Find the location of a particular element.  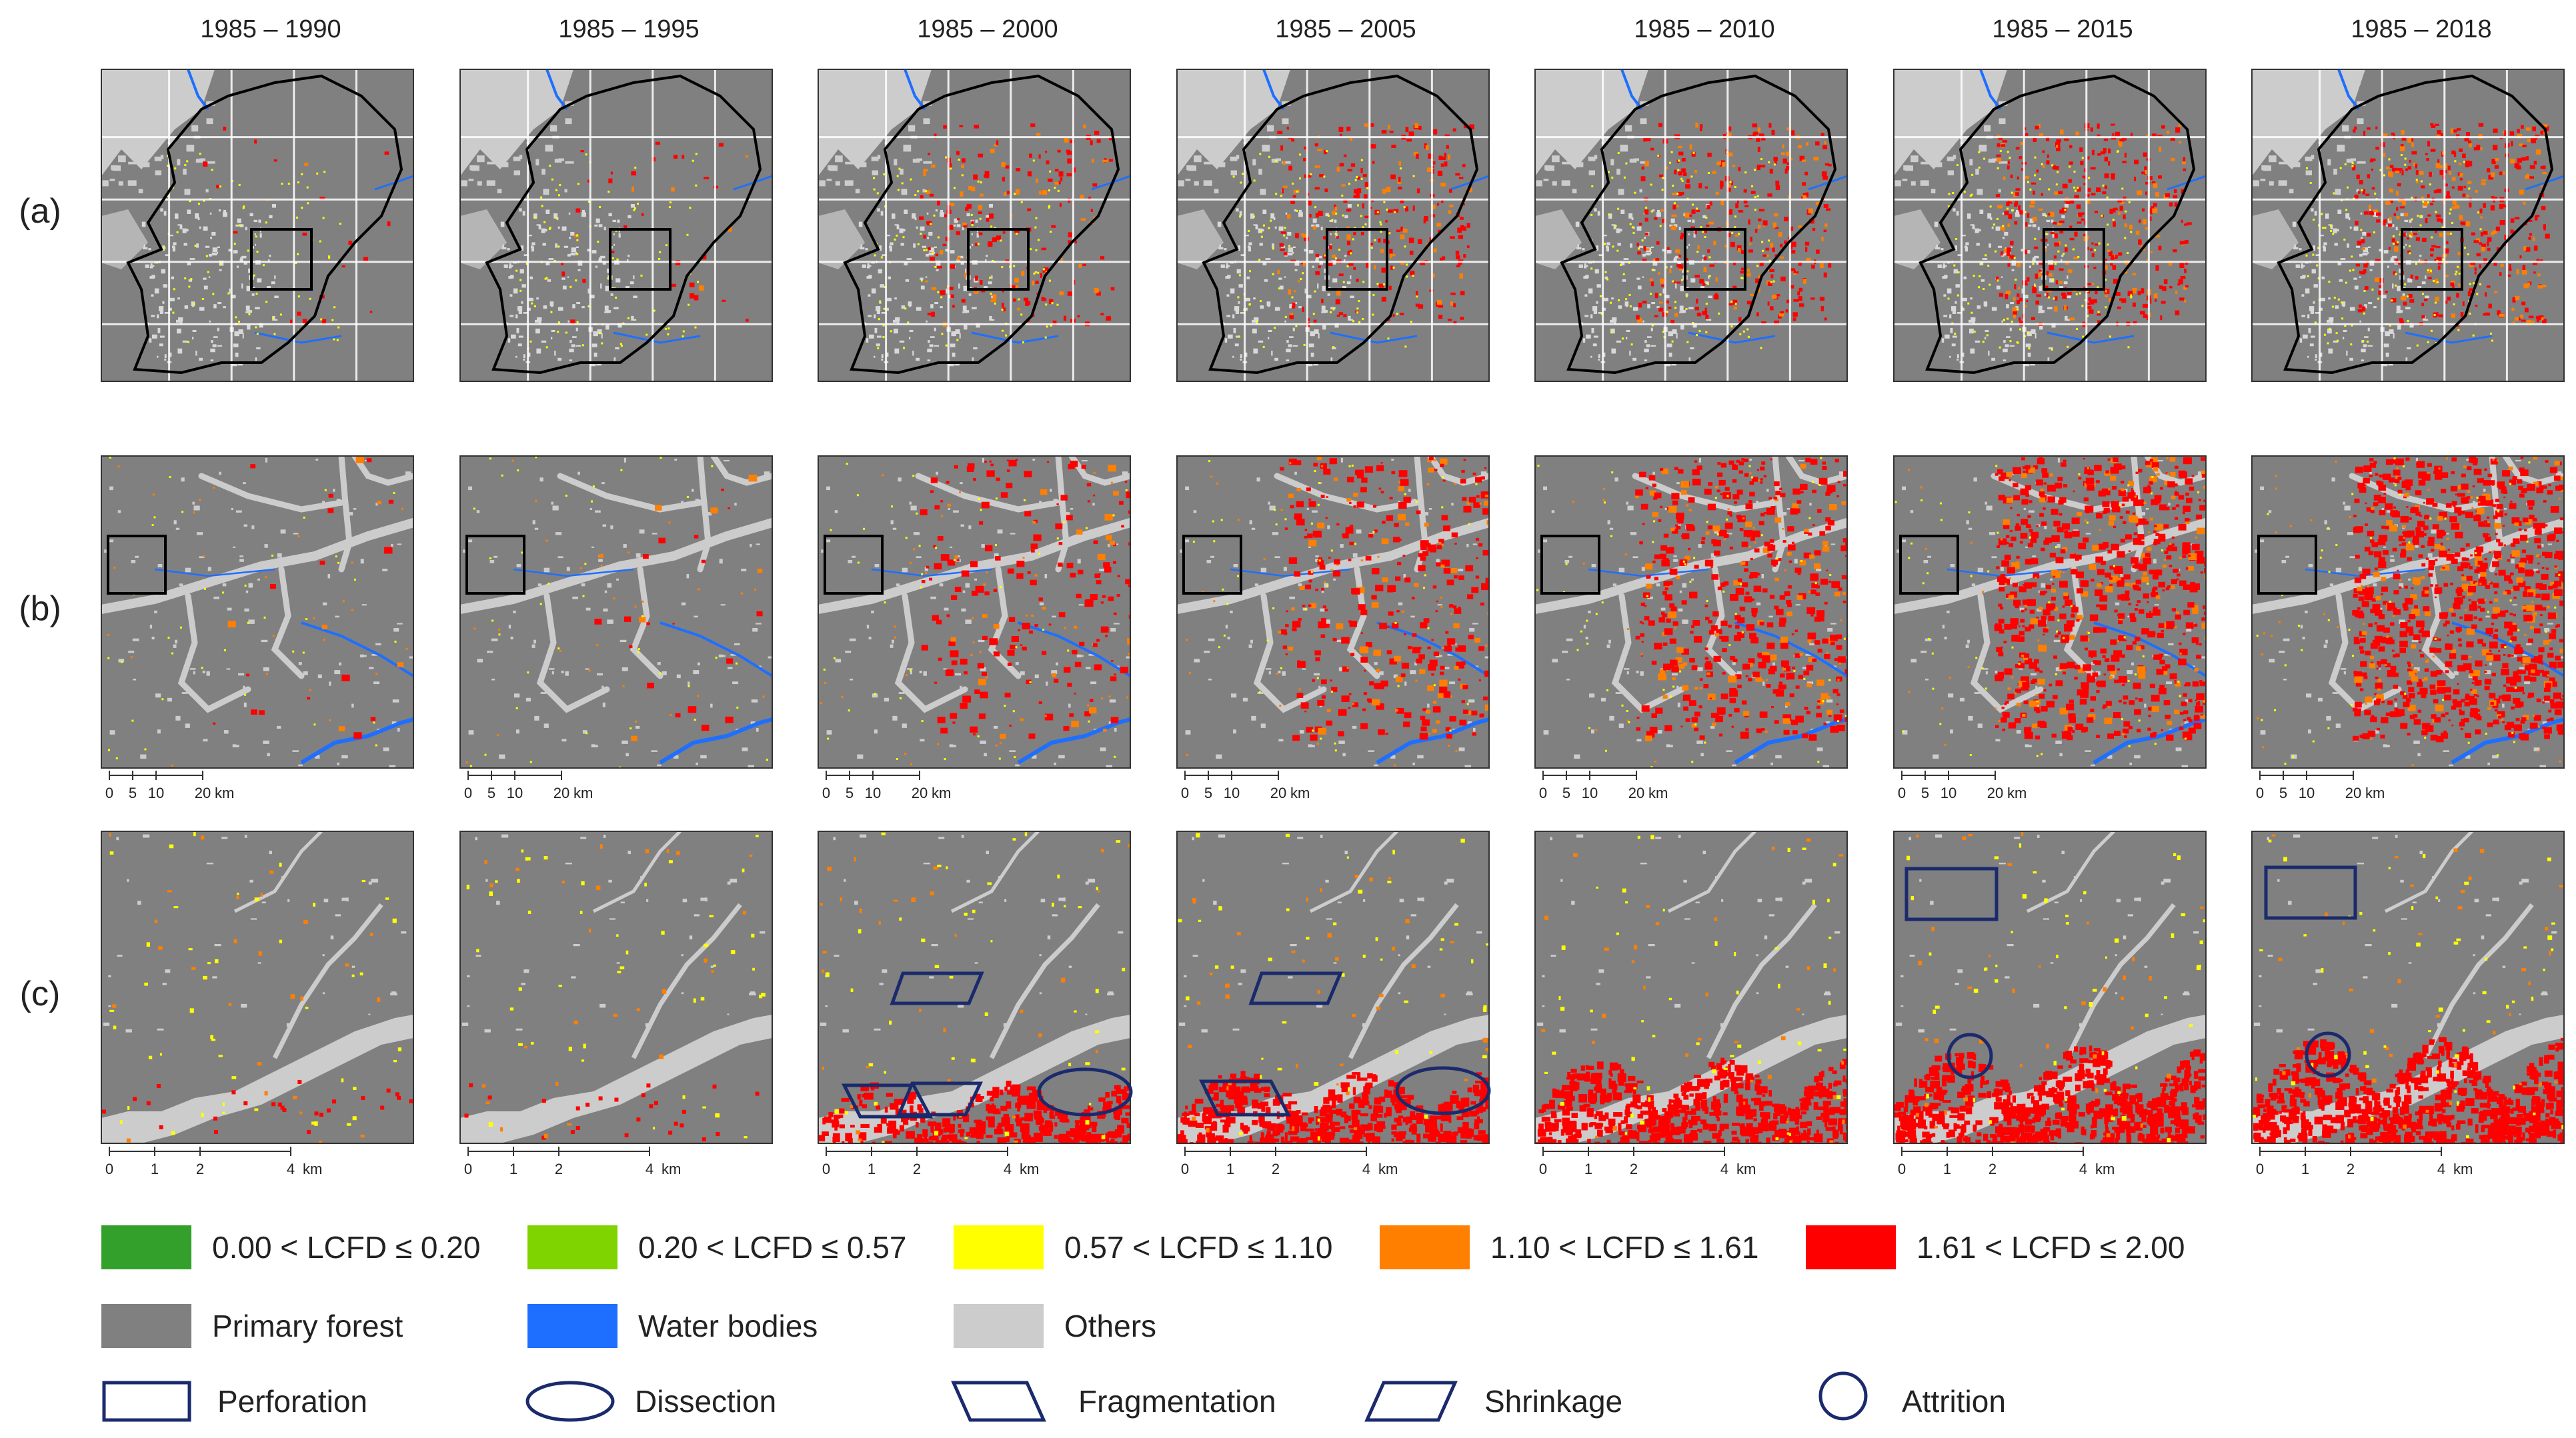

river is located at coordinates (1631, 90).